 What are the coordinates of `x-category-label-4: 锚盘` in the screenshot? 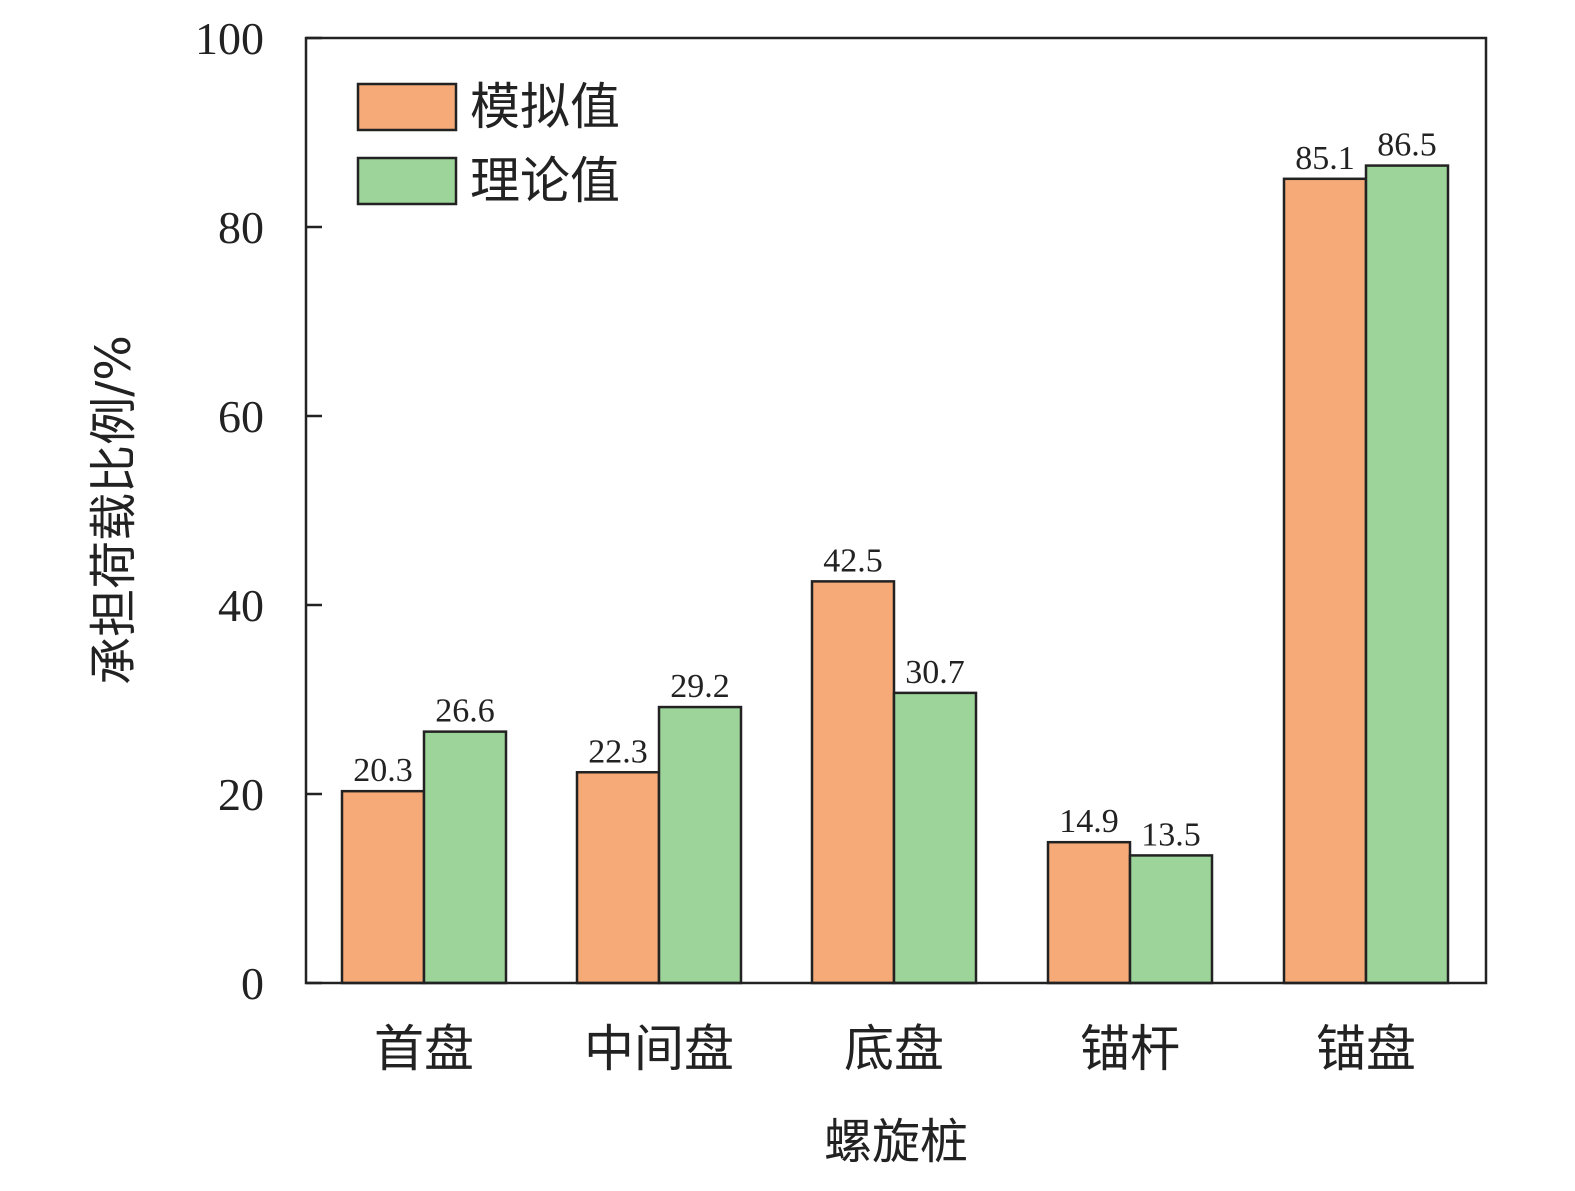 It's located at (1366, 1049).